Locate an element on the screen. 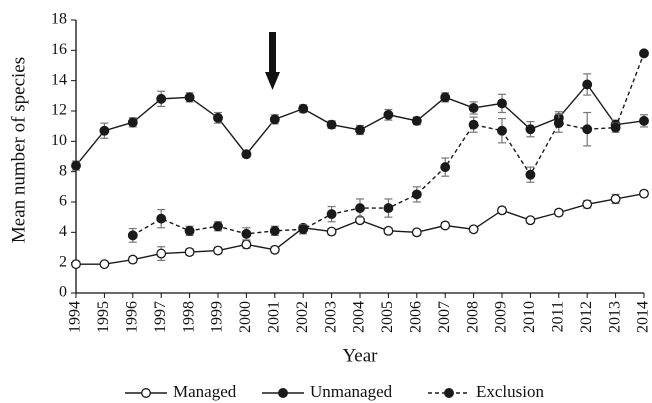 Image resolution: width=652 pixels, height=403 pixels. x-tick-label: 2014 is located at coordinates (643, 317).